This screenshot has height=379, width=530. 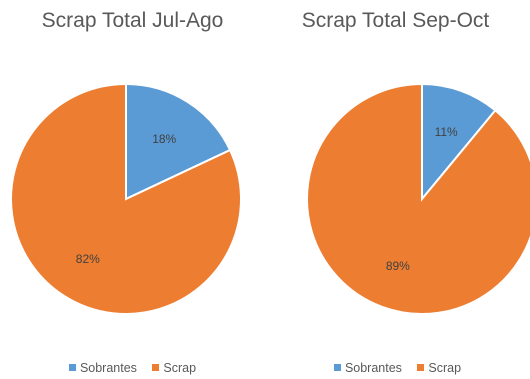 I want to click on data-label-scrap: 89%, so click(x=398, y=266).